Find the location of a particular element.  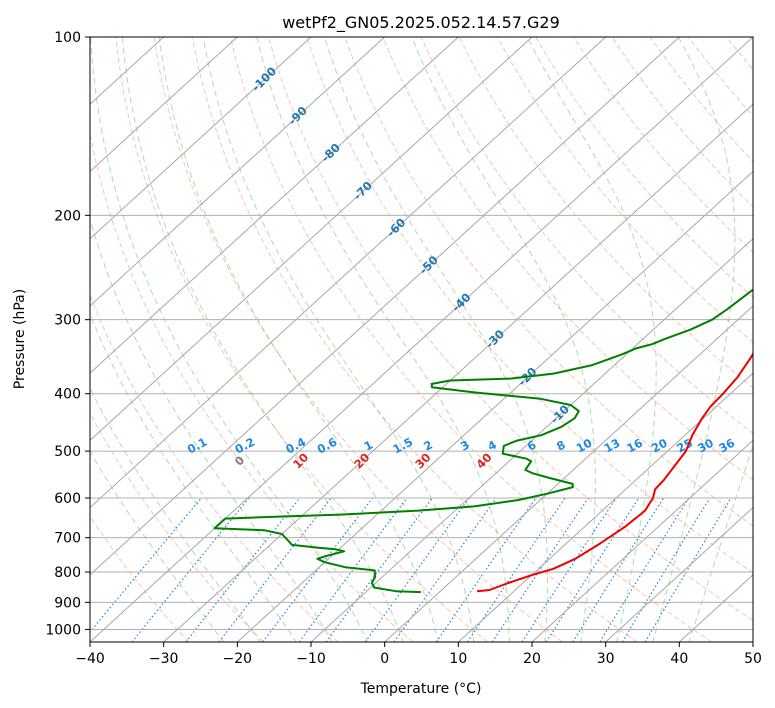

y-axis-ticks: 100 200 300 400 500 600 700 800 900 1000 is located at coordinates (67, 334).